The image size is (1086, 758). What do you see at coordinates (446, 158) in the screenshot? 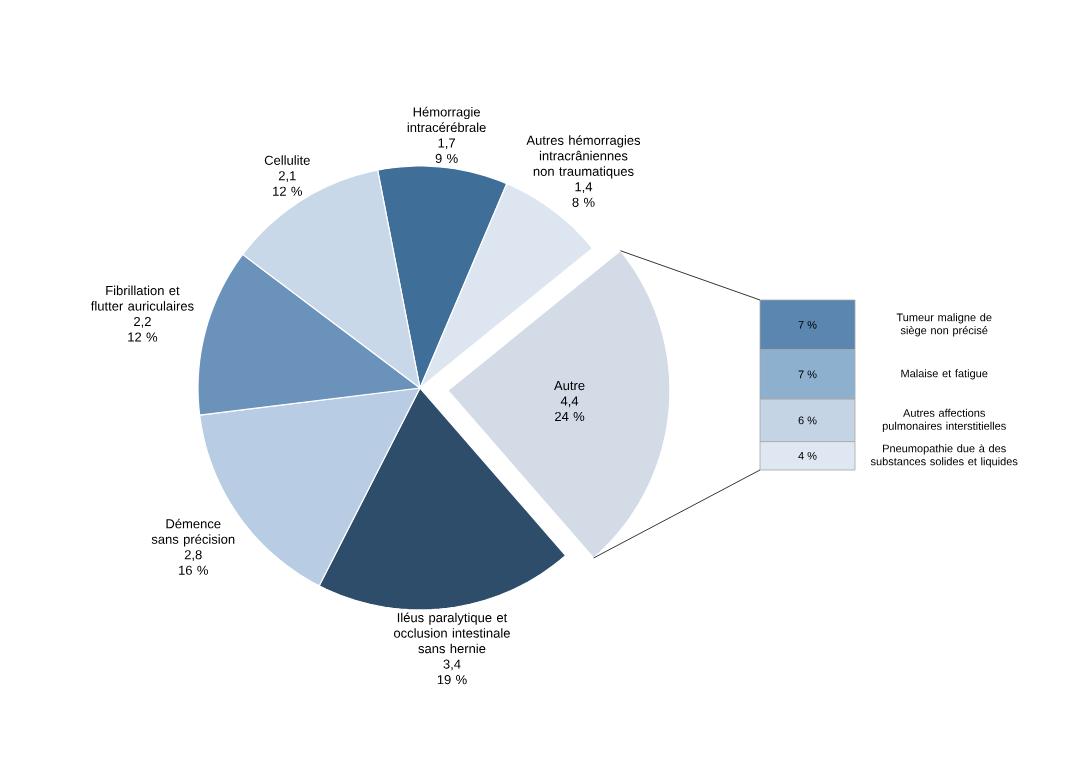
I see `text: 9 %` at bounding box center [446, 158].